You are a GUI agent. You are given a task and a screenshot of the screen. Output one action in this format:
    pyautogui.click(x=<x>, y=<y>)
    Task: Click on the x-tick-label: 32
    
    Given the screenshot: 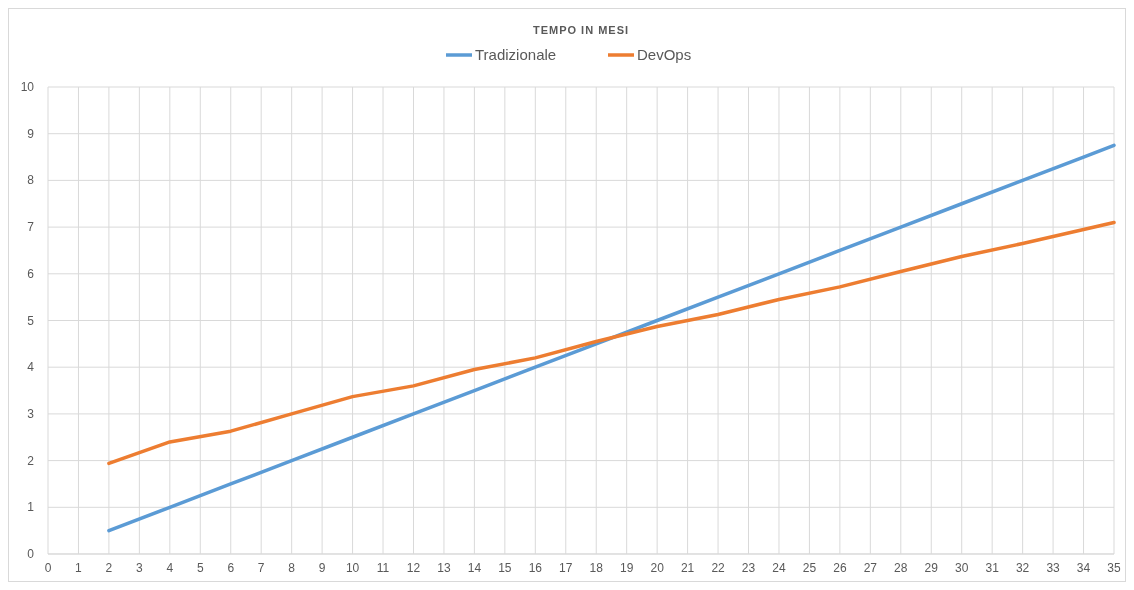 What is the action you would take?
    pyautogui.click(x=1022, y=568)
    